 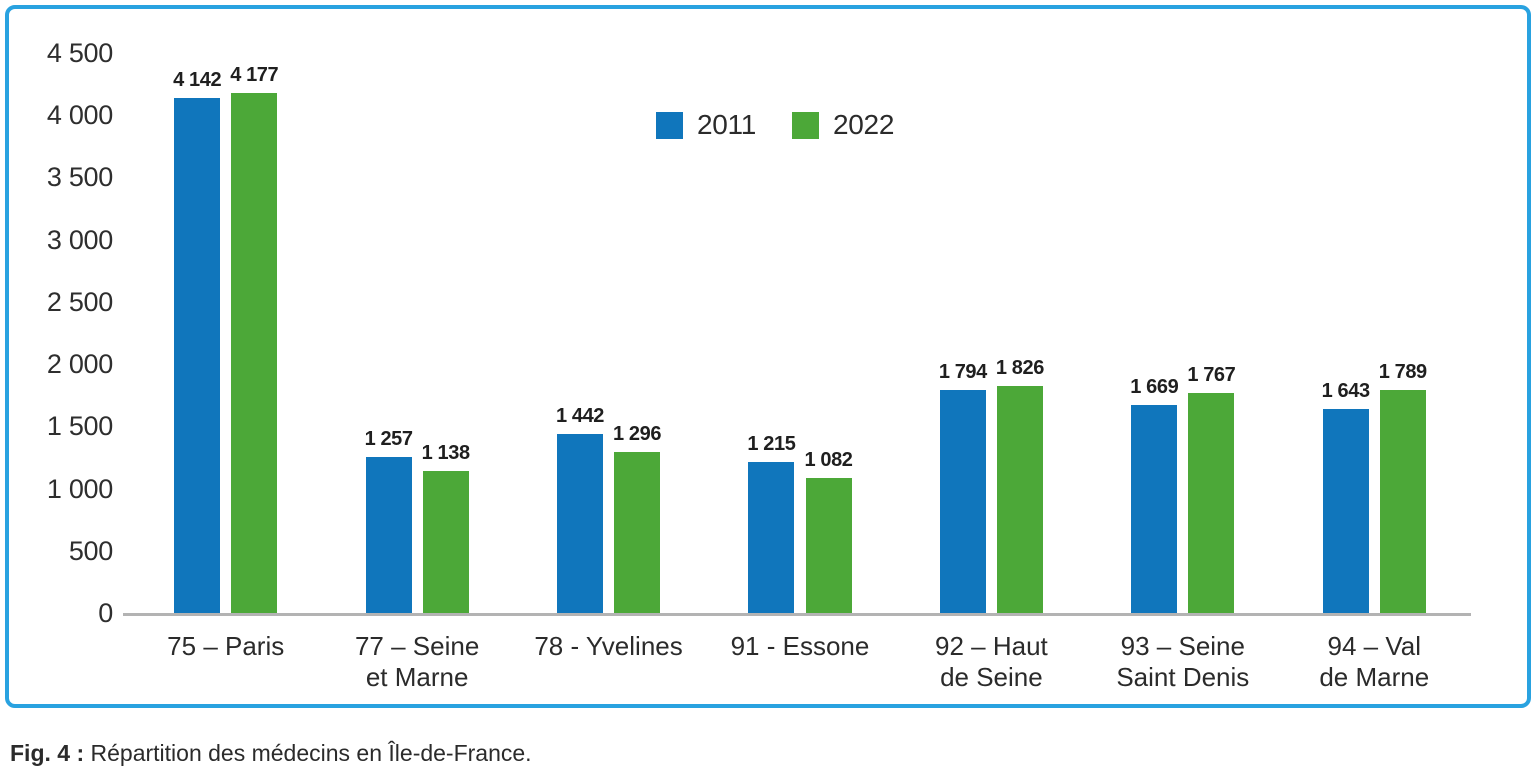 What do you see at coordinates (991, 333) in the screenshot?
I see `bar-group: 1 794 1 826` at bounding box center [991, 333].